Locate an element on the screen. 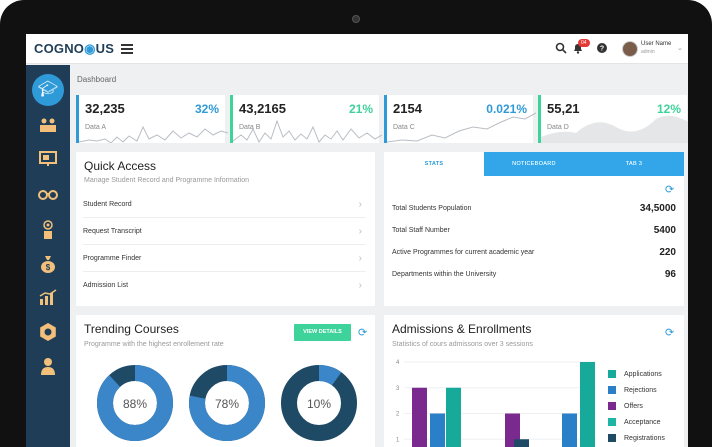 The width and height of the screenshot is (712, 447). legend-item: Offers is located at coordinates (625, 407).